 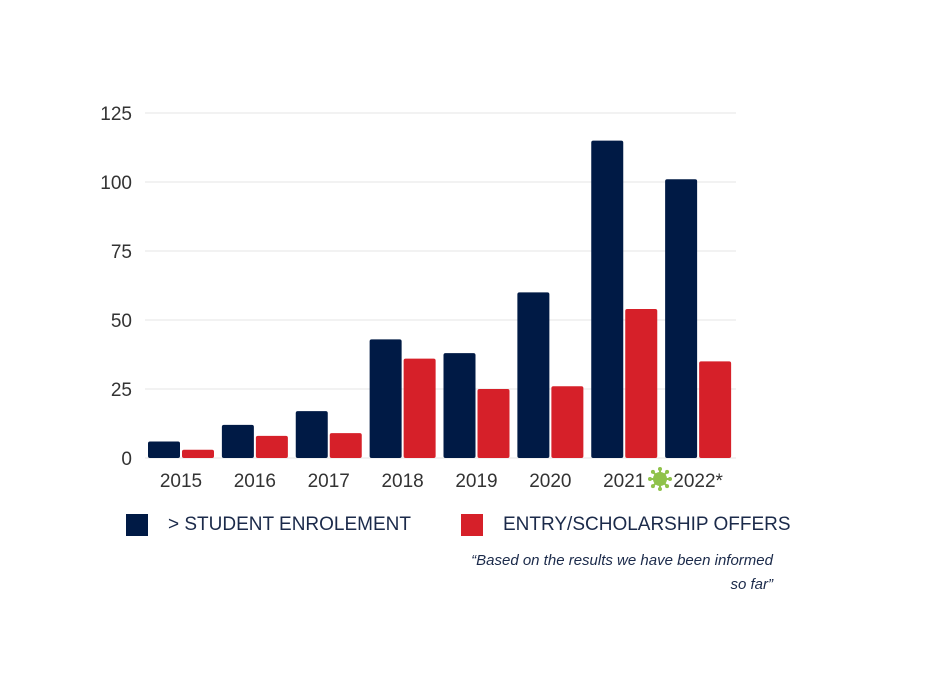 I want to click on legend-label-offers: ENTRY/SCHOLARSHIP OFFERS, so click(x=647, y=524).